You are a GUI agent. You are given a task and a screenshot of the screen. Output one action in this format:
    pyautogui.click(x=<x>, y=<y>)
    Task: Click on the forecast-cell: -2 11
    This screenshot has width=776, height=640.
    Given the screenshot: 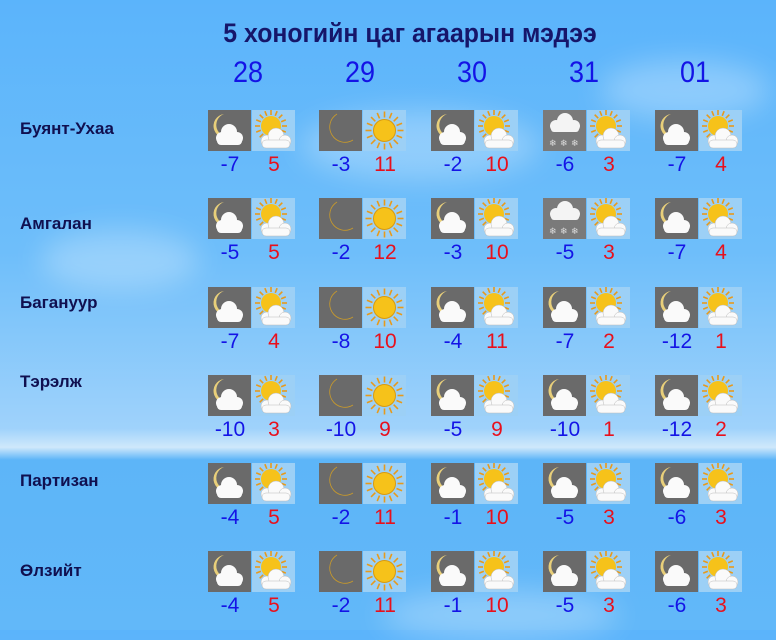 What is the action you would take?
    pyautogui.click(x=364, y=503)
    